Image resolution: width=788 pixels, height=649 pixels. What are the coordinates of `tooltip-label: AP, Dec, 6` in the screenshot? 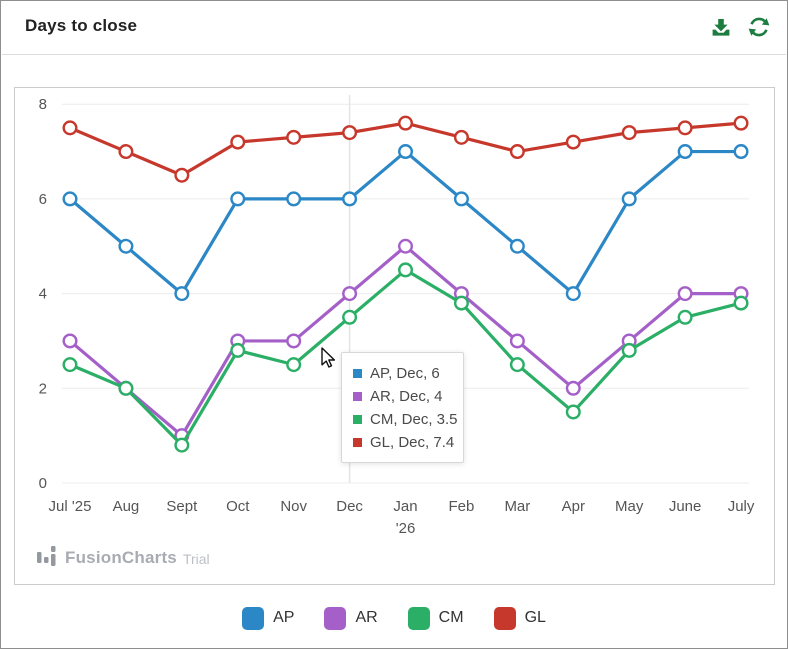 It's located at (405, 373).